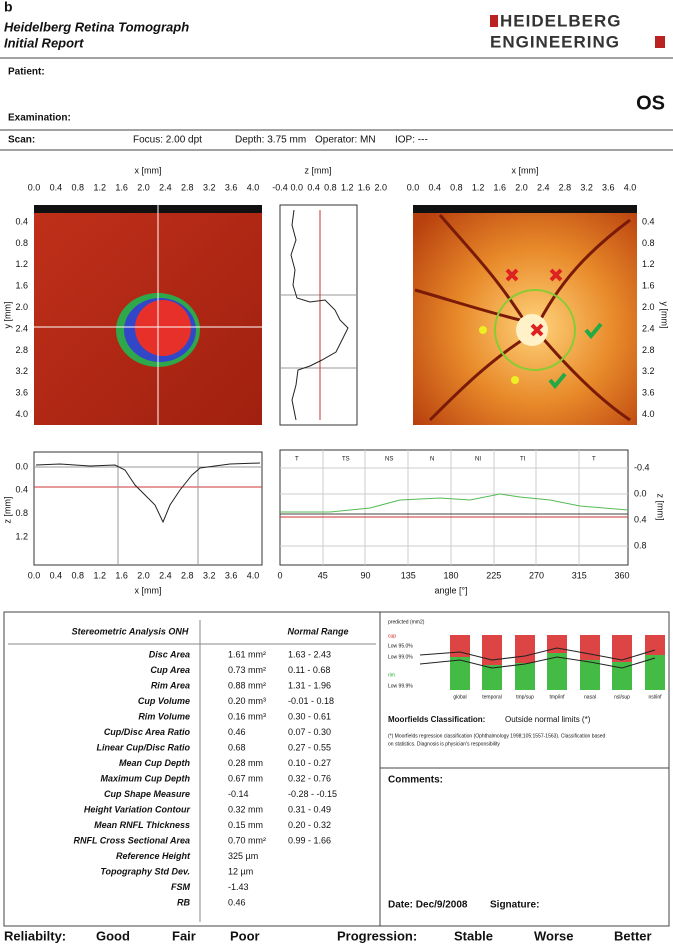 The height and width of the screenshot is (945, 673). Describe the element at coordinates (309, 685) in the screenshot. I see `normal-range: 1.31 - 1.96` at that location.